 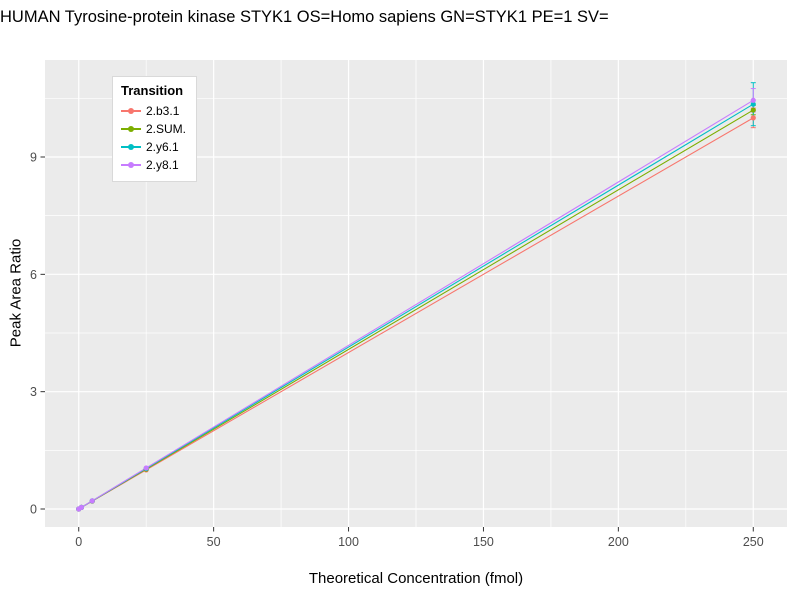 What do you see at coordinates (753, 542) in the screenshot?
I see `x-tick-label: 250` at bounding box center [753, 542].